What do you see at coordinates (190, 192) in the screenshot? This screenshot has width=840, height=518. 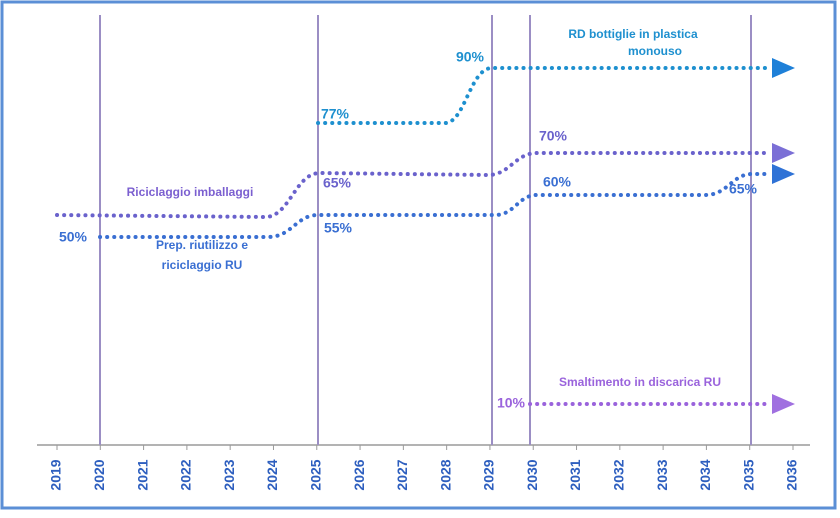 I see `series-name: Riciclaggio imballaggi` at bounding box center [190, 192].